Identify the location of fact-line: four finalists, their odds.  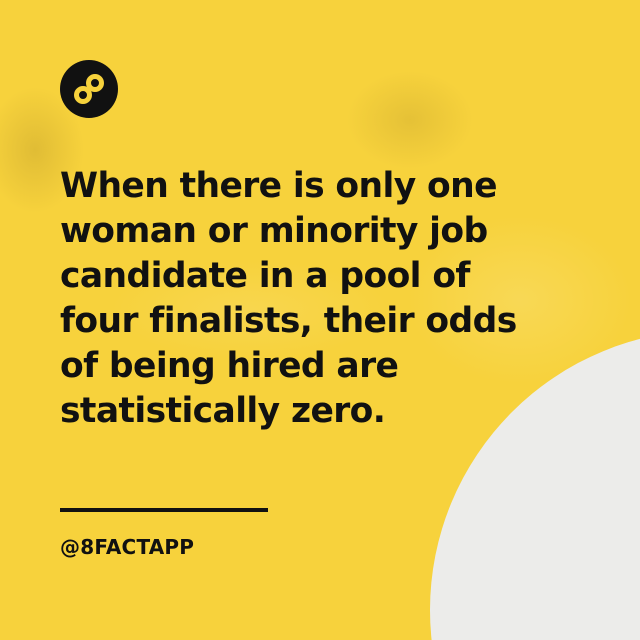
(288, 321).